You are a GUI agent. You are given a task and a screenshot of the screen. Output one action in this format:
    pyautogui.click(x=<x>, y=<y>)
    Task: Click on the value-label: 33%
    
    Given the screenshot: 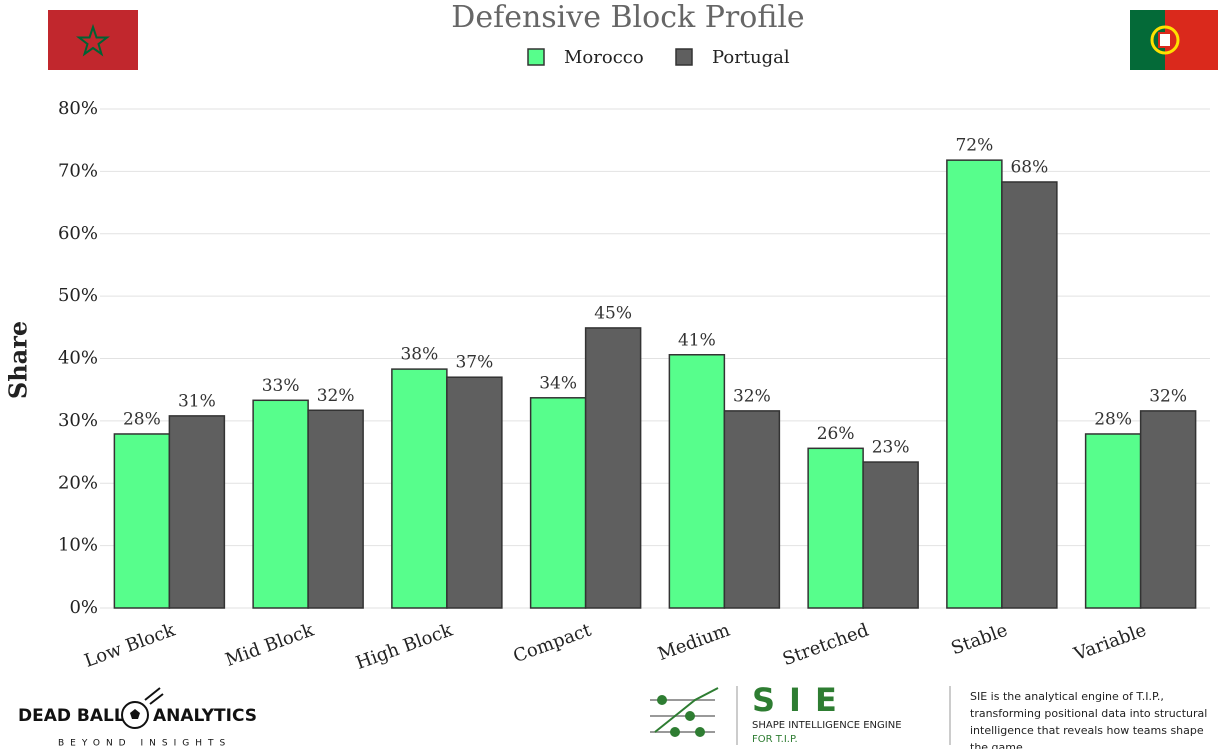 What is the action you would take?
    pyautogui.click(x=281, y=386)
    